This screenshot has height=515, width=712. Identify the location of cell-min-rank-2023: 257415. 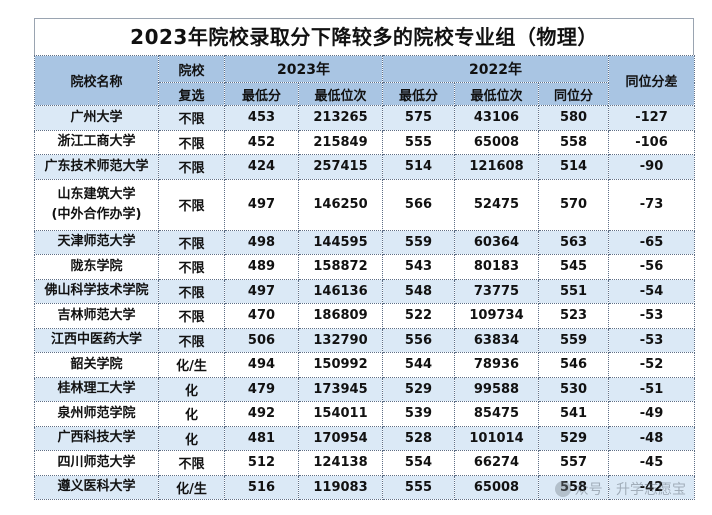
(340, 167).